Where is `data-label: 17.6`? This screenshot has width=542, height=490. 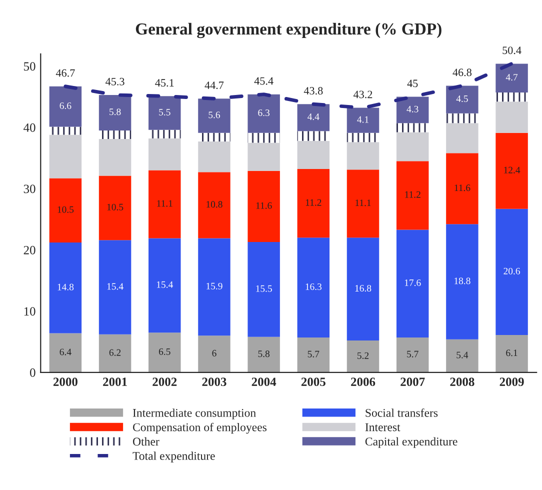
data-label: 17.6 is located at coordinates (412, 282).